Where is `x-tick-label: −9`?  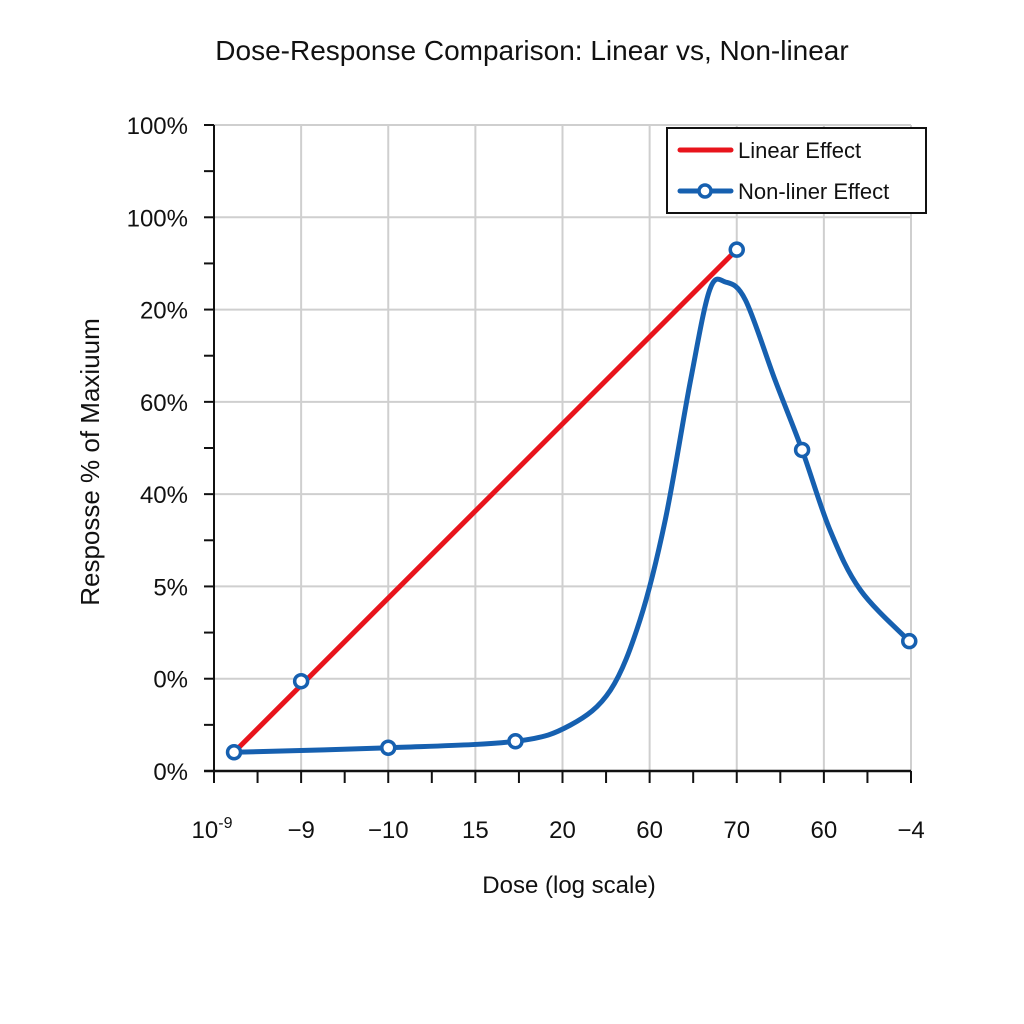 x-tick-label: −9 is located at coordinates (300, 830).